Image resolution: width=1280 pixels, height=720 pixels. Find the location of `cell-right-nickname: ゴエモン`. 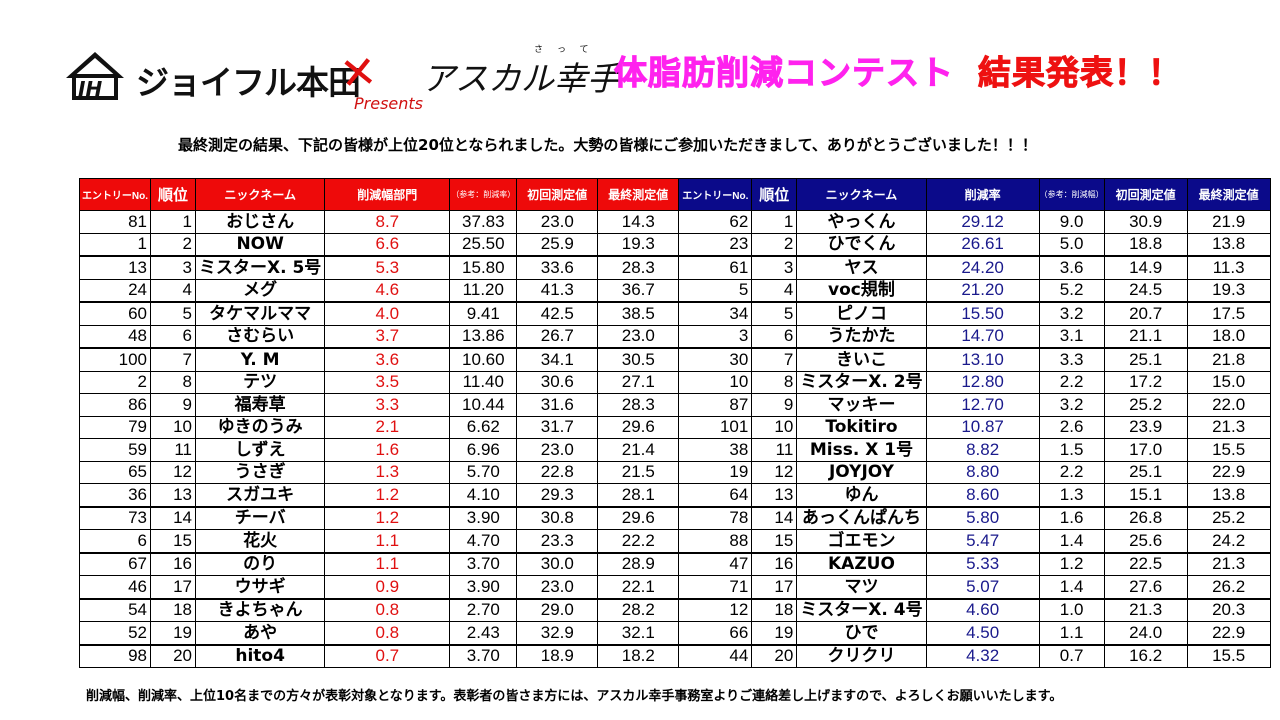

cell-right-nickname: ゴエモン is located at coordinates (861, 541).